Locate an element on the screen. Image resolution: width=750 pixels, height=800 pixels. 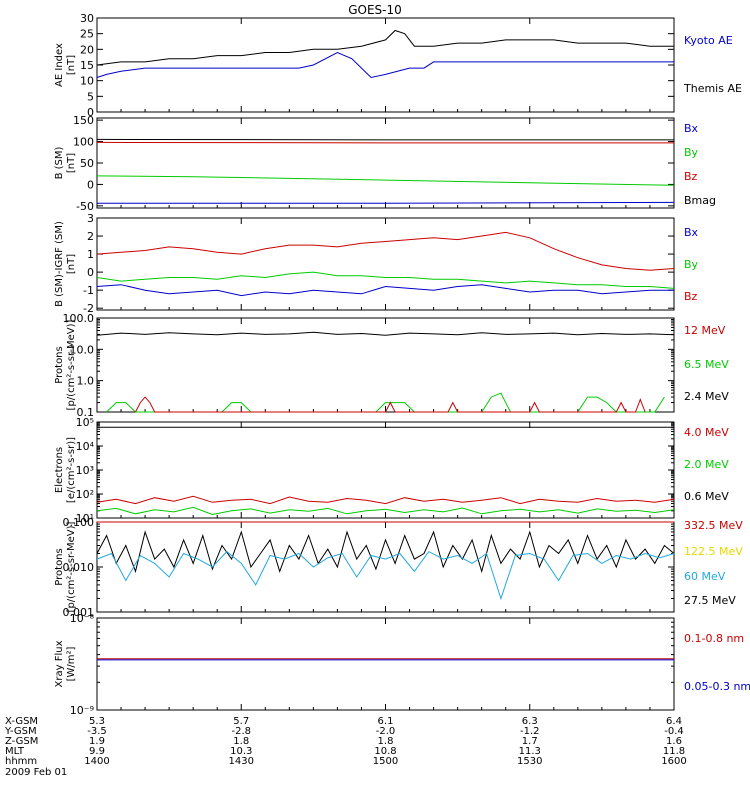
y-tick-label: 1.0 is located at coordinates (86, 381).